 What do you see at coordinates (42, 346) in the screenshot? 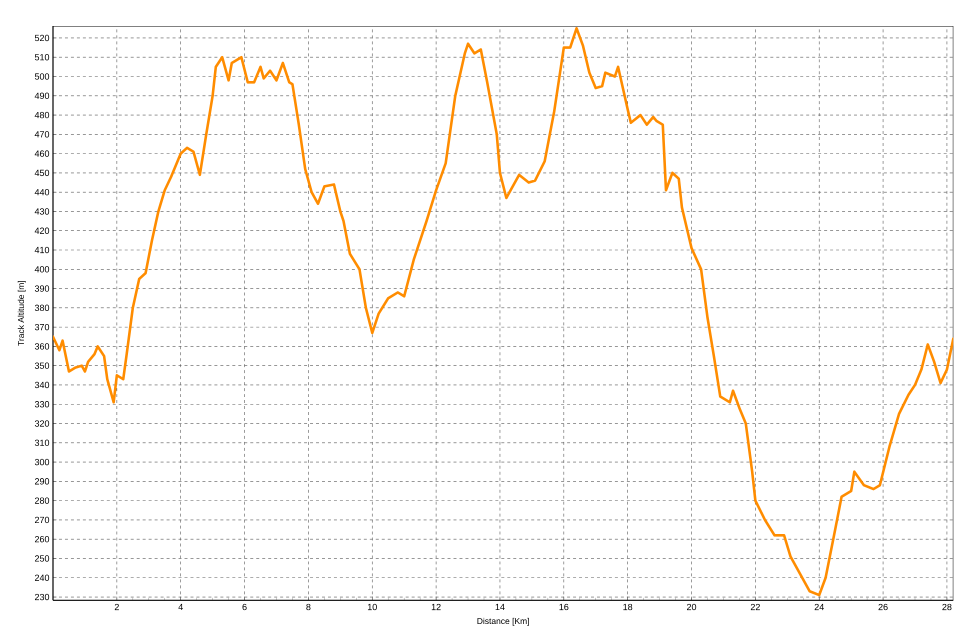
I see `y-tick-label: 360` at bounding box center [42, 346].